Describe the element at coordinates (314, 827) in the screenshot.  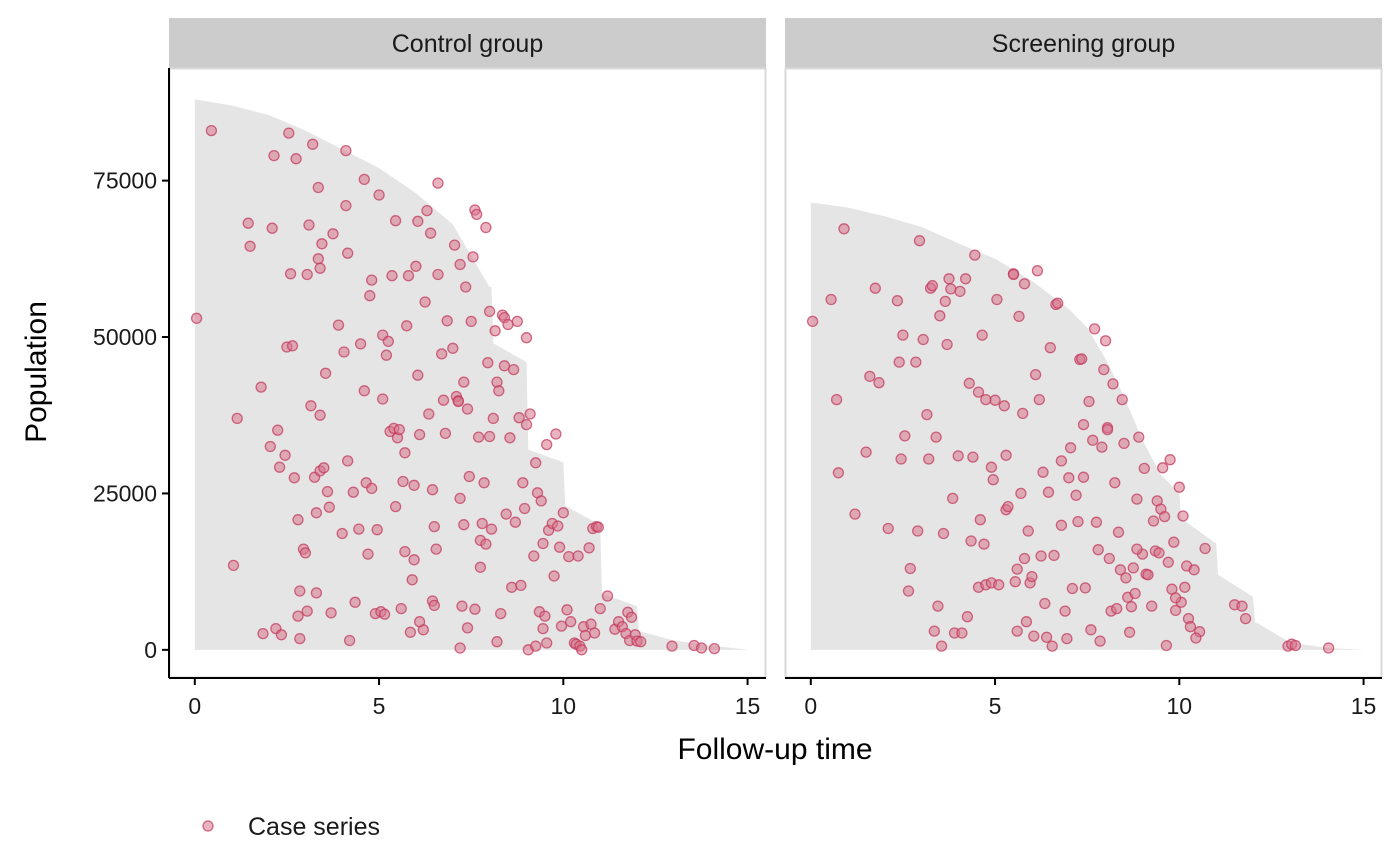
I see `legend-label-case-series: Case series` at that location.